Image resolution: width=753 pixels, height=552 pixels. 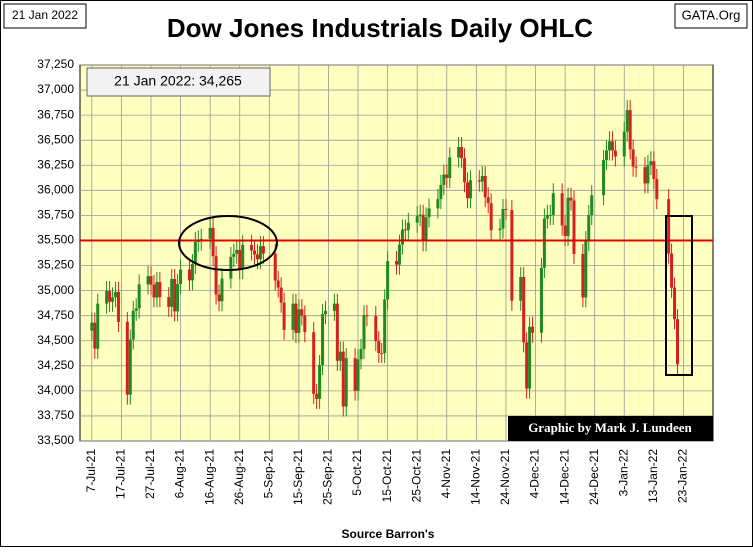 What do you see at coordinates (357, 472) in the screenshot?
I see `x-tick-label: 5-Oct-21` at bounding box center [357, 472].